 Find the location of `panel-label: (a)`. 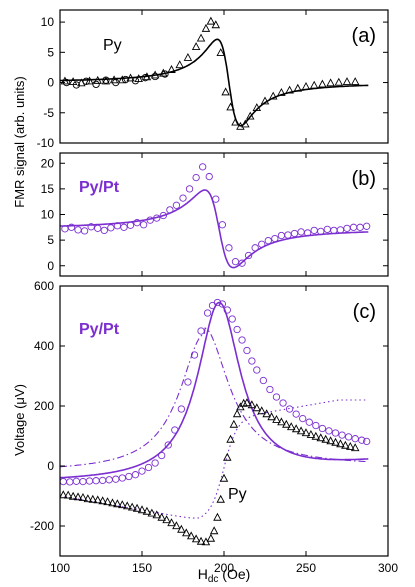

panel-label: (a) is located at coordinates (364, 36).